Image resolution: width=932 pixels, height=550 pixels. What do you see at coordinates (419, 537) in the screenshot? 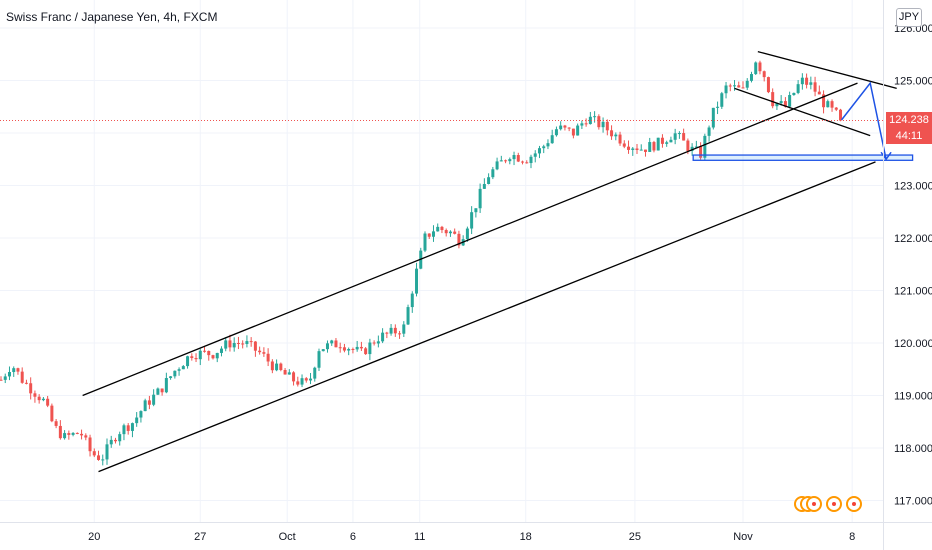
I see `time-tick-label: 11` at bounding box center [419, 537].